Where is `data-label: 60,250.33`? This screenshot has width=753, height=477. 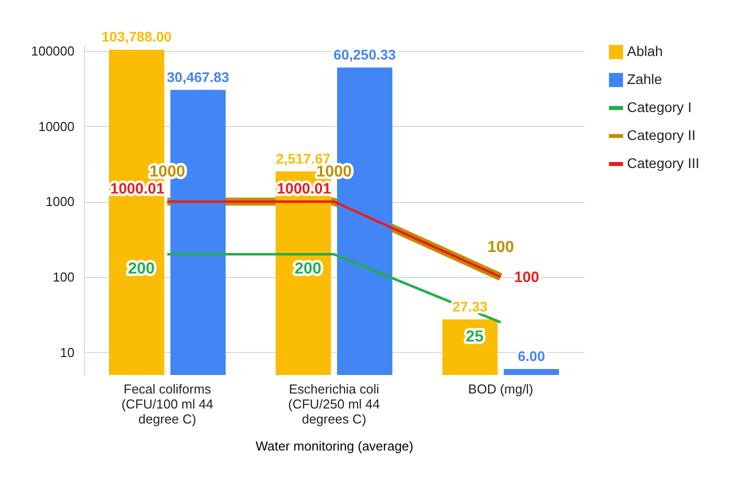
data-label: 60,250.33 is located at coordinates (365, 54).